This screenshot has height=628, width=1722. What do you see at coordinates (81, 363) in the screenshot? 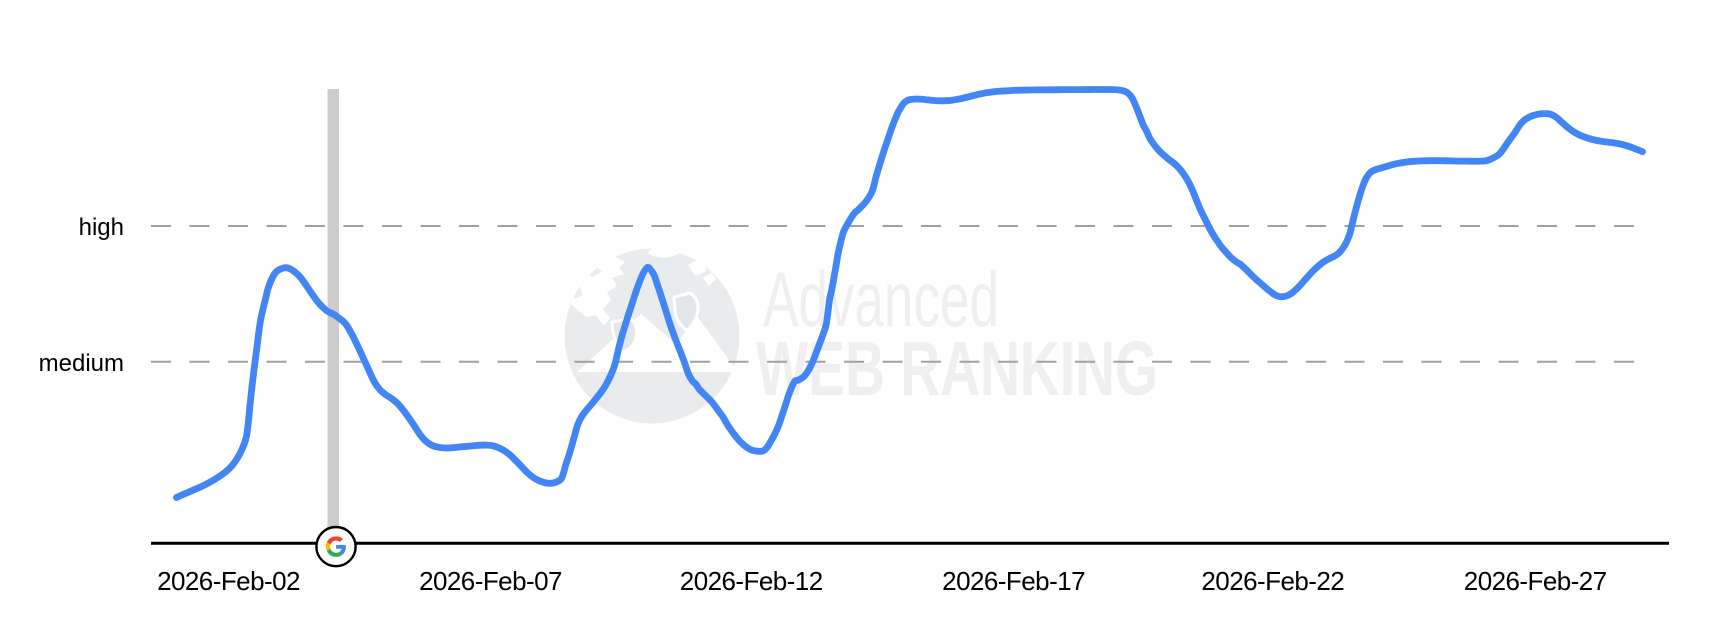
I see `svg-text: medium` at bounding box center [81, 363].